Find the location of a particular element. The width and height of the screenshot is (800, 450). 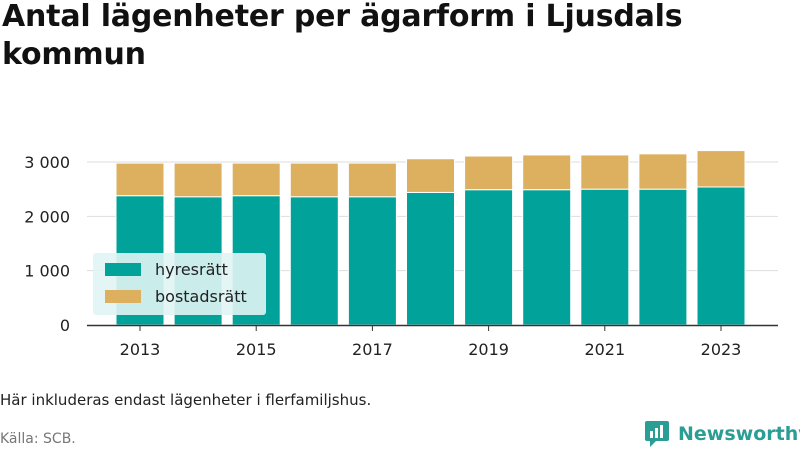

x-tick-label: 2023 is located at coordinates (721, 349).